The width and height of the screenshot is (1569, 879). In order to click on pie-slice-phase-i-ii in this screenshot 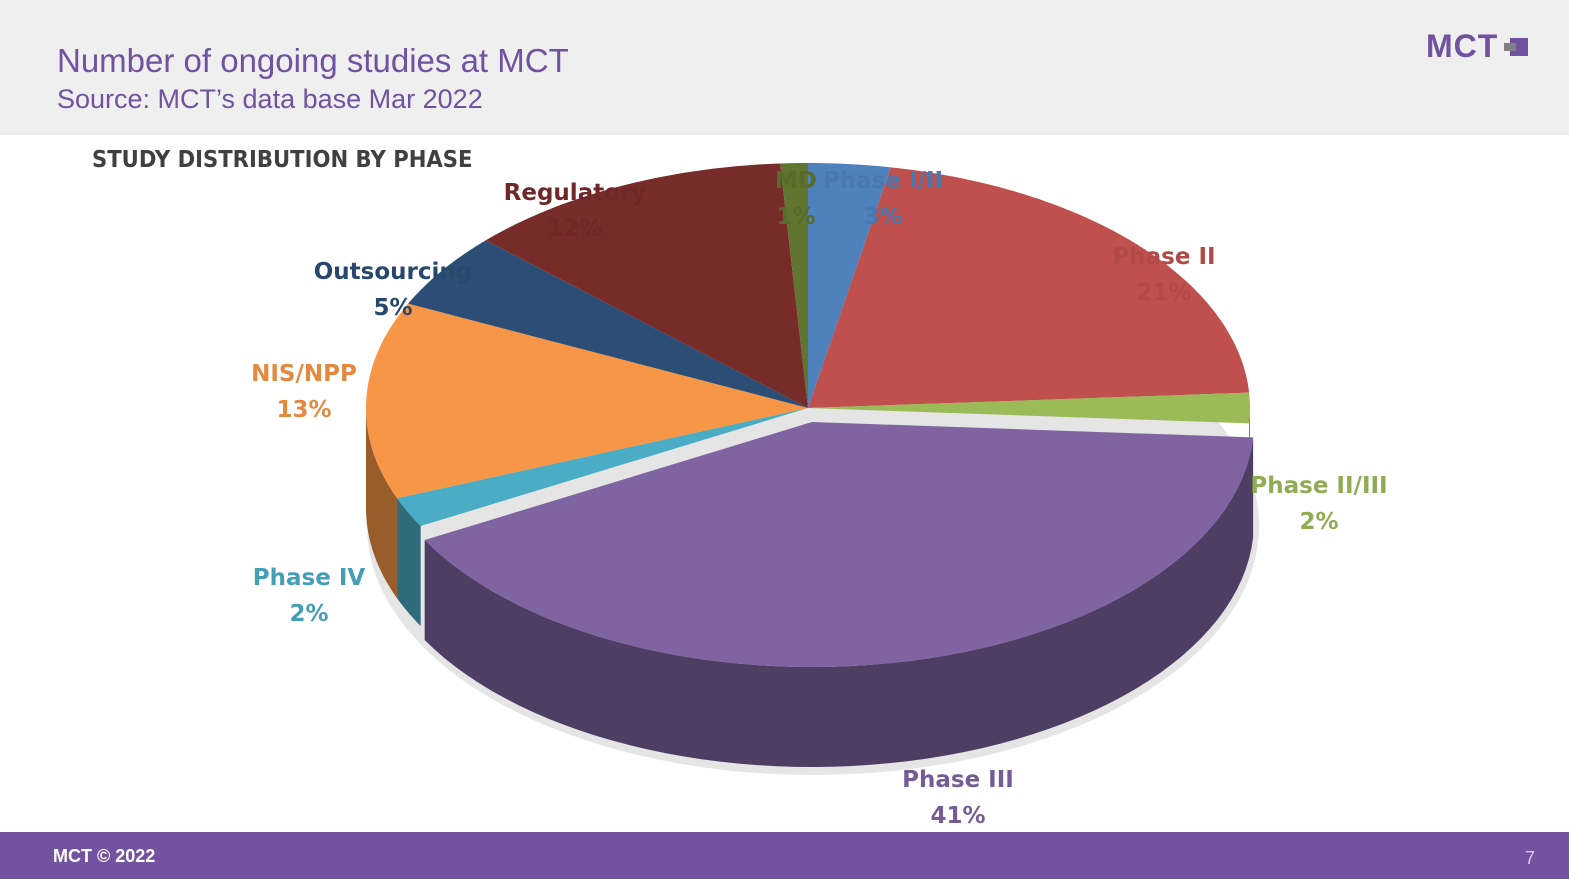, I will do `click(849, 285)`.